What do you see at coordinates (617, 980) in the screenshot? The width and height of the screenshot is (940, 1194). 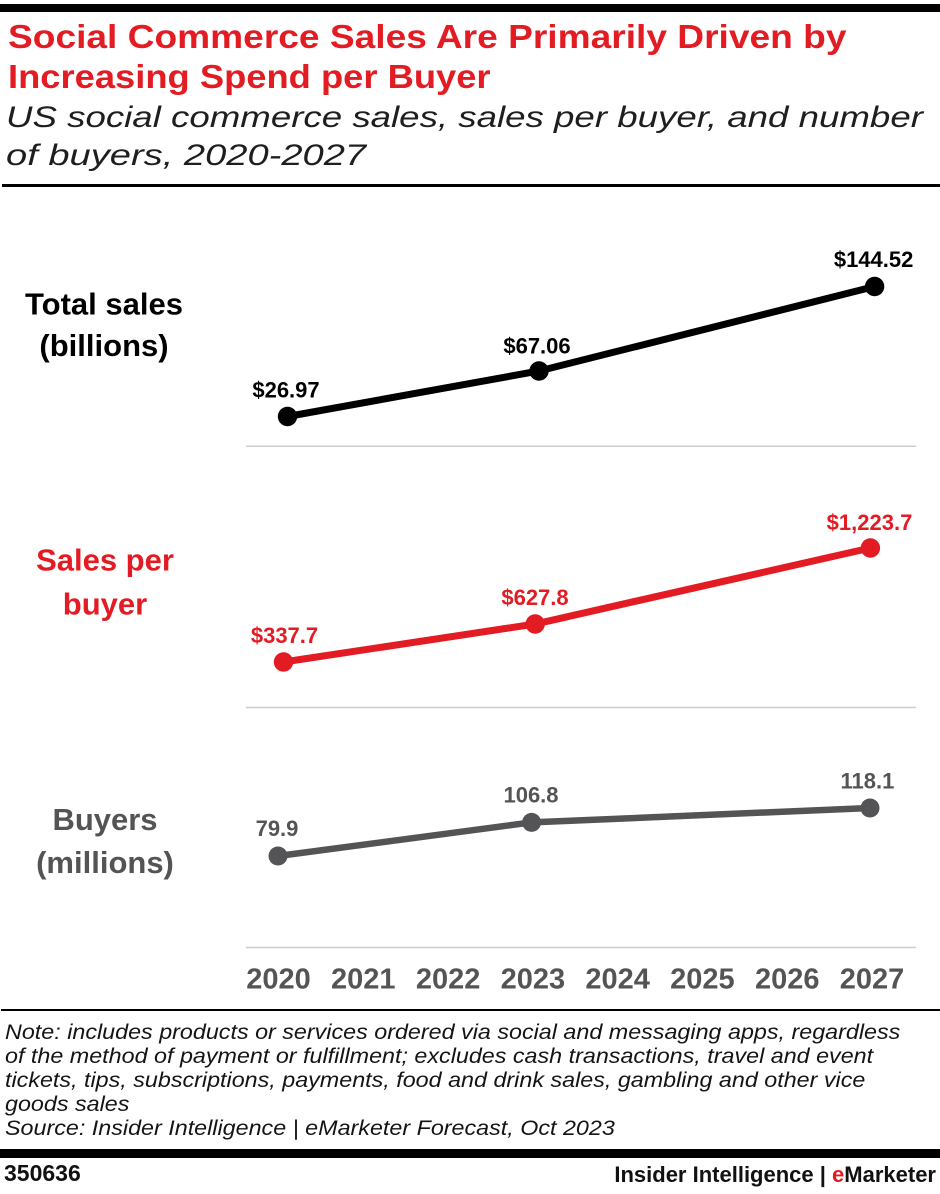 I see `svg-text: 2024` at bounding box center [617, 980].